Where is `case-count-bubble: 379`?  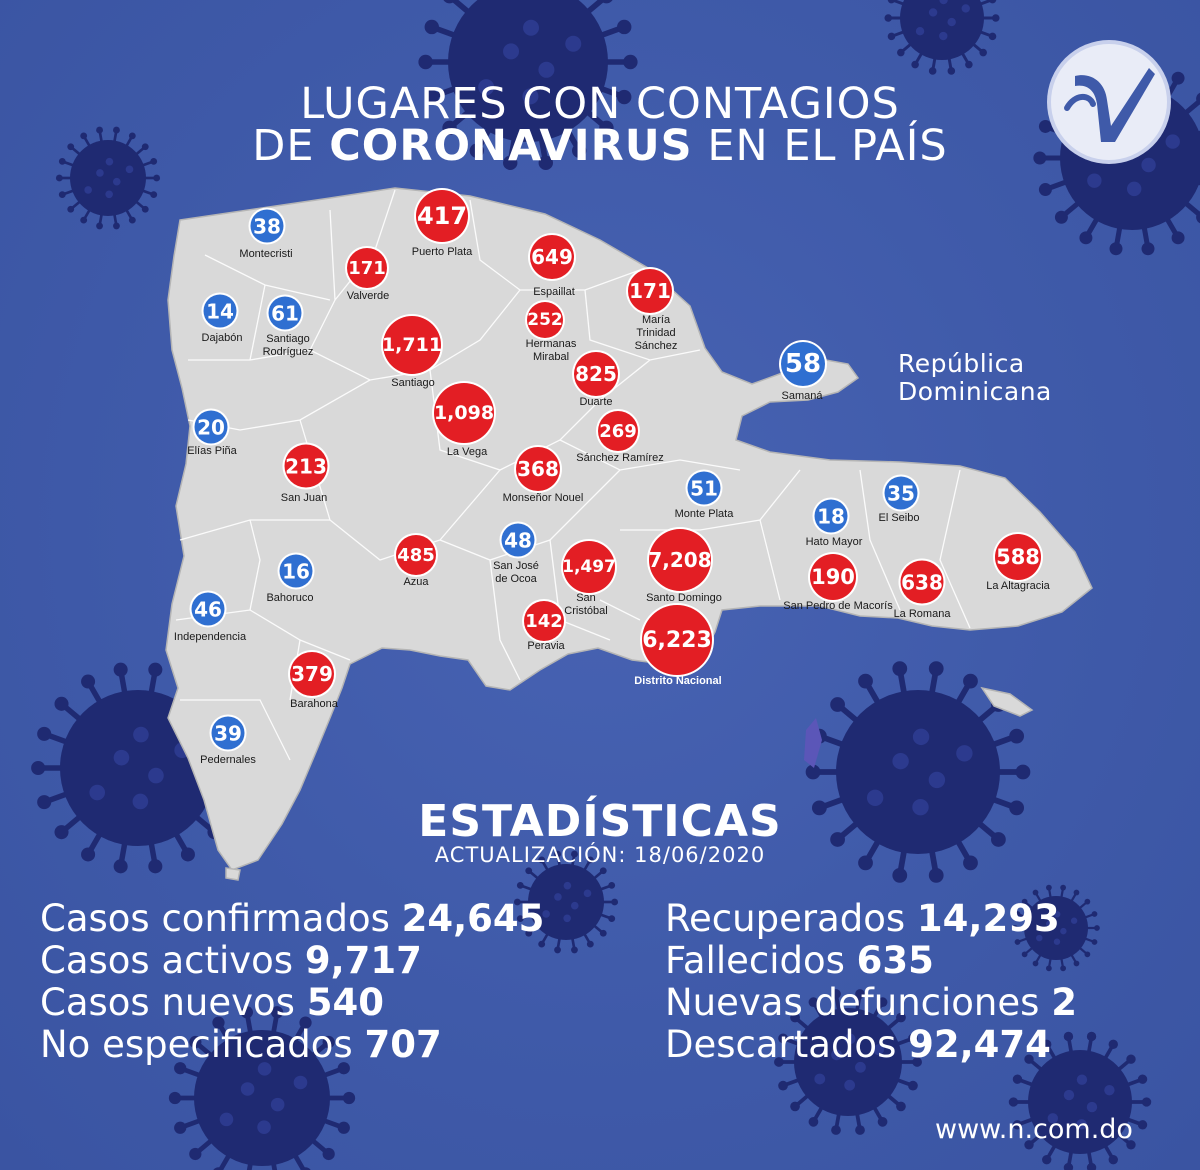 case-count-bubble: 379 is located at coordinates (312, 674).